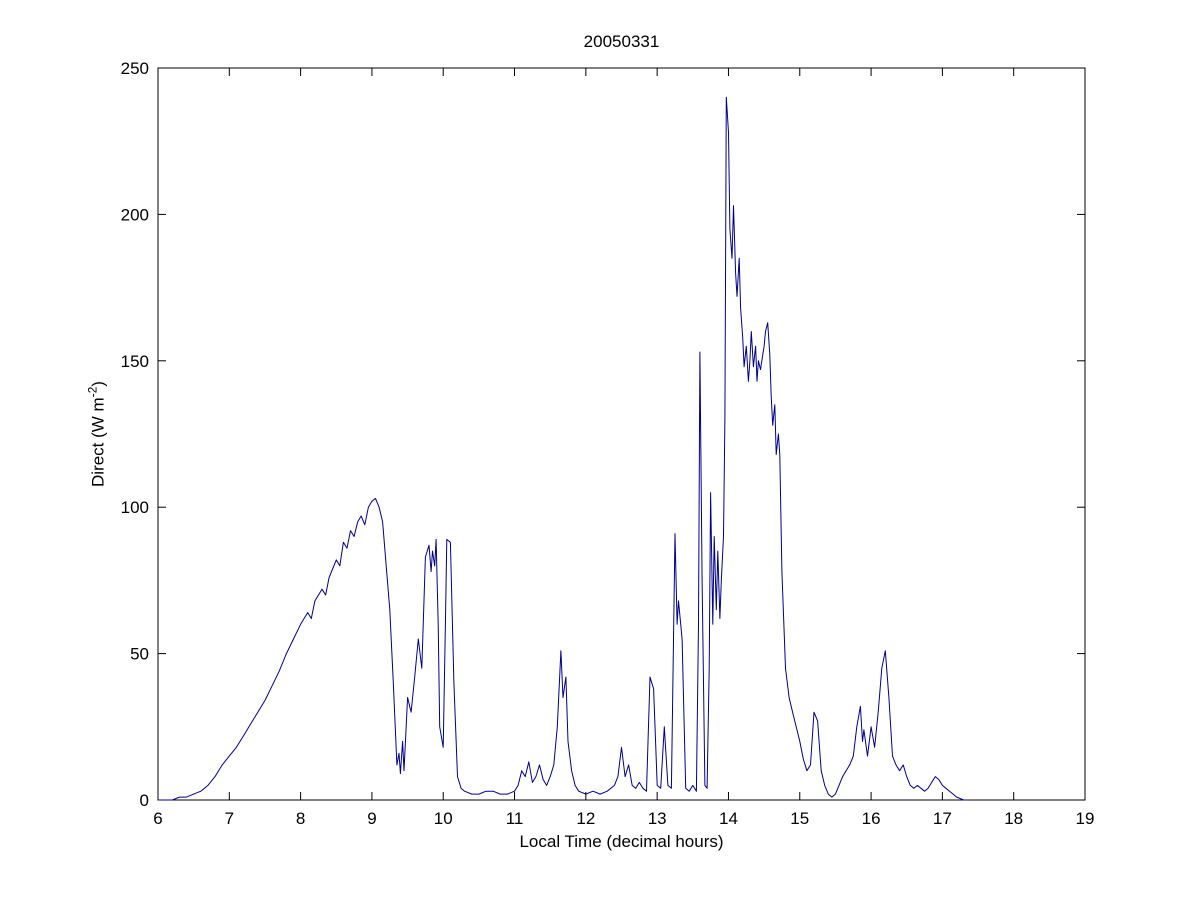  What do you see at coordinates (621, 841) in the screenshot?
I see `x-axis-label: Local Time (decimal hours)` at bounding box center [621, 841].